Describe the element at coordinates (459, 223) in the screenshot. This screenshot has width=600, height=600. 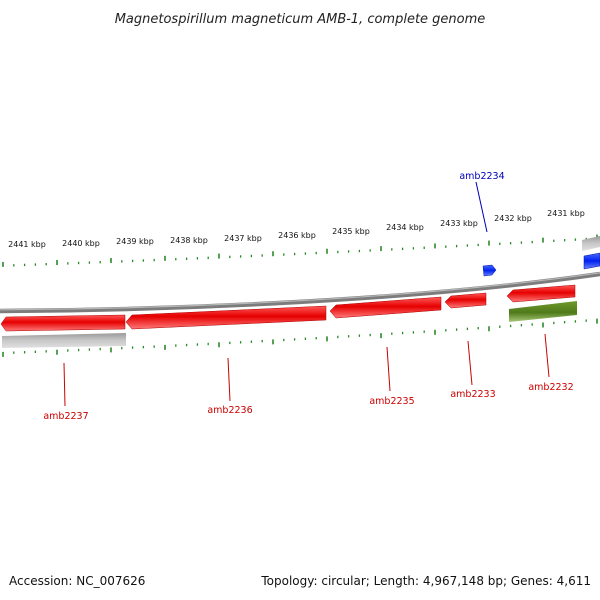
I see `tick-label-2433: 2433 kbp` at that location.